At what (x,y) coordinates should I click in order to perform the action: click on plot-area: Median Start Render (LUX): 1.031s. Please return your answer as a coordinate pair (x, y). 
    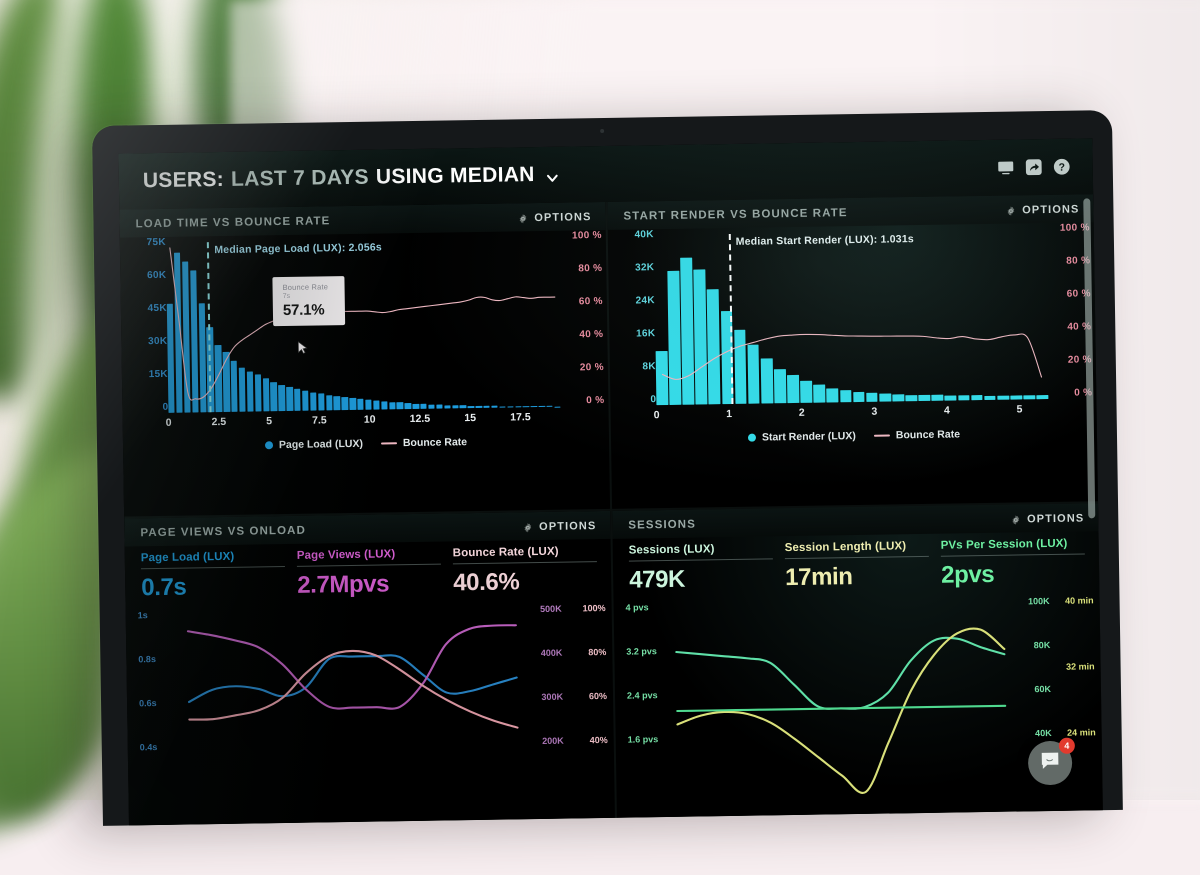
    Looking at the image, I should click on (851, 317).